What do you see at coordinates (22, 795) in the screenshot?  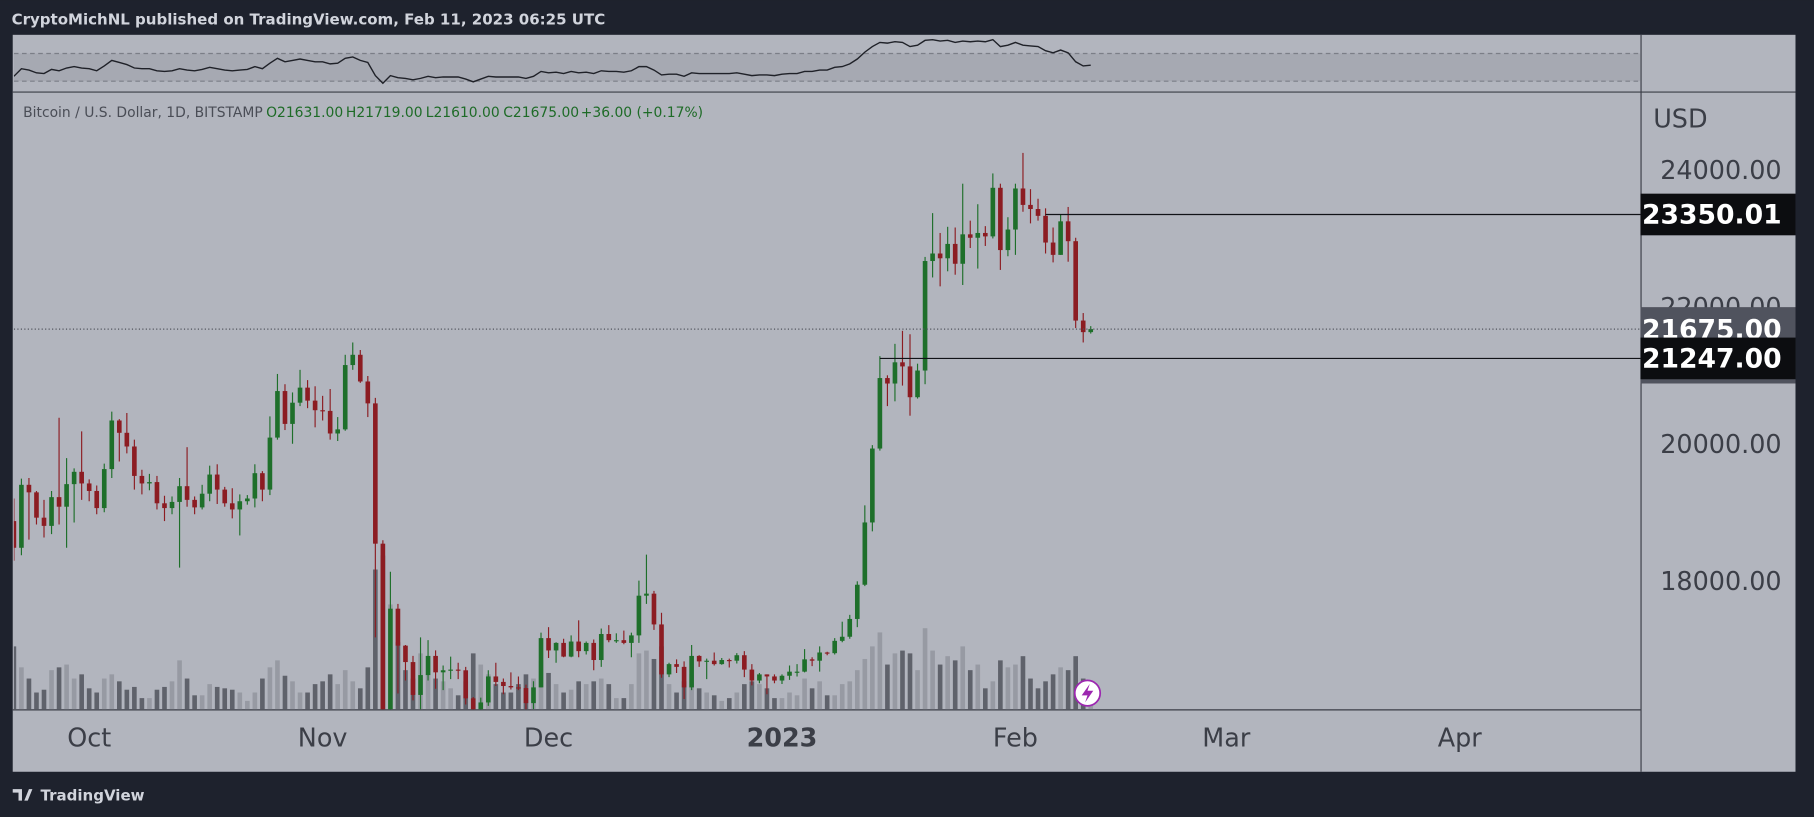 I see `logo-mark` at bounding box center [22, 795].